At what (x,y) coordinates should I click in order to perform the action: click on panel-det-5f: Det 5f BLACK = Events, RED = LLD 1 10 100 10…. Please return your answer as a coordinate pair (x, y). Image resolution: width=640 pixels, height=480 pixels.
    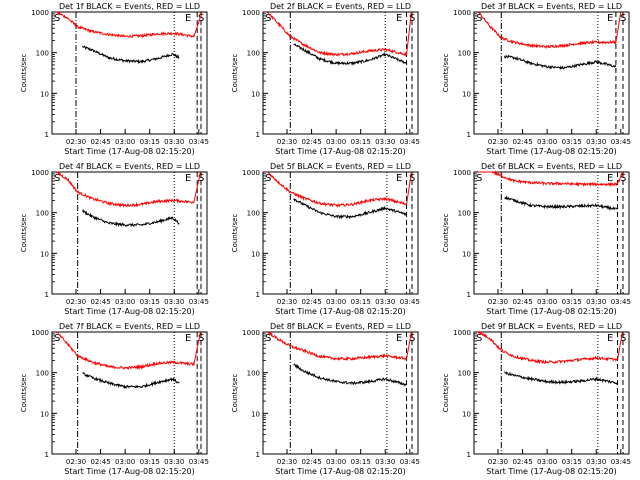
    Looking at the image, I should click on (325, 239).